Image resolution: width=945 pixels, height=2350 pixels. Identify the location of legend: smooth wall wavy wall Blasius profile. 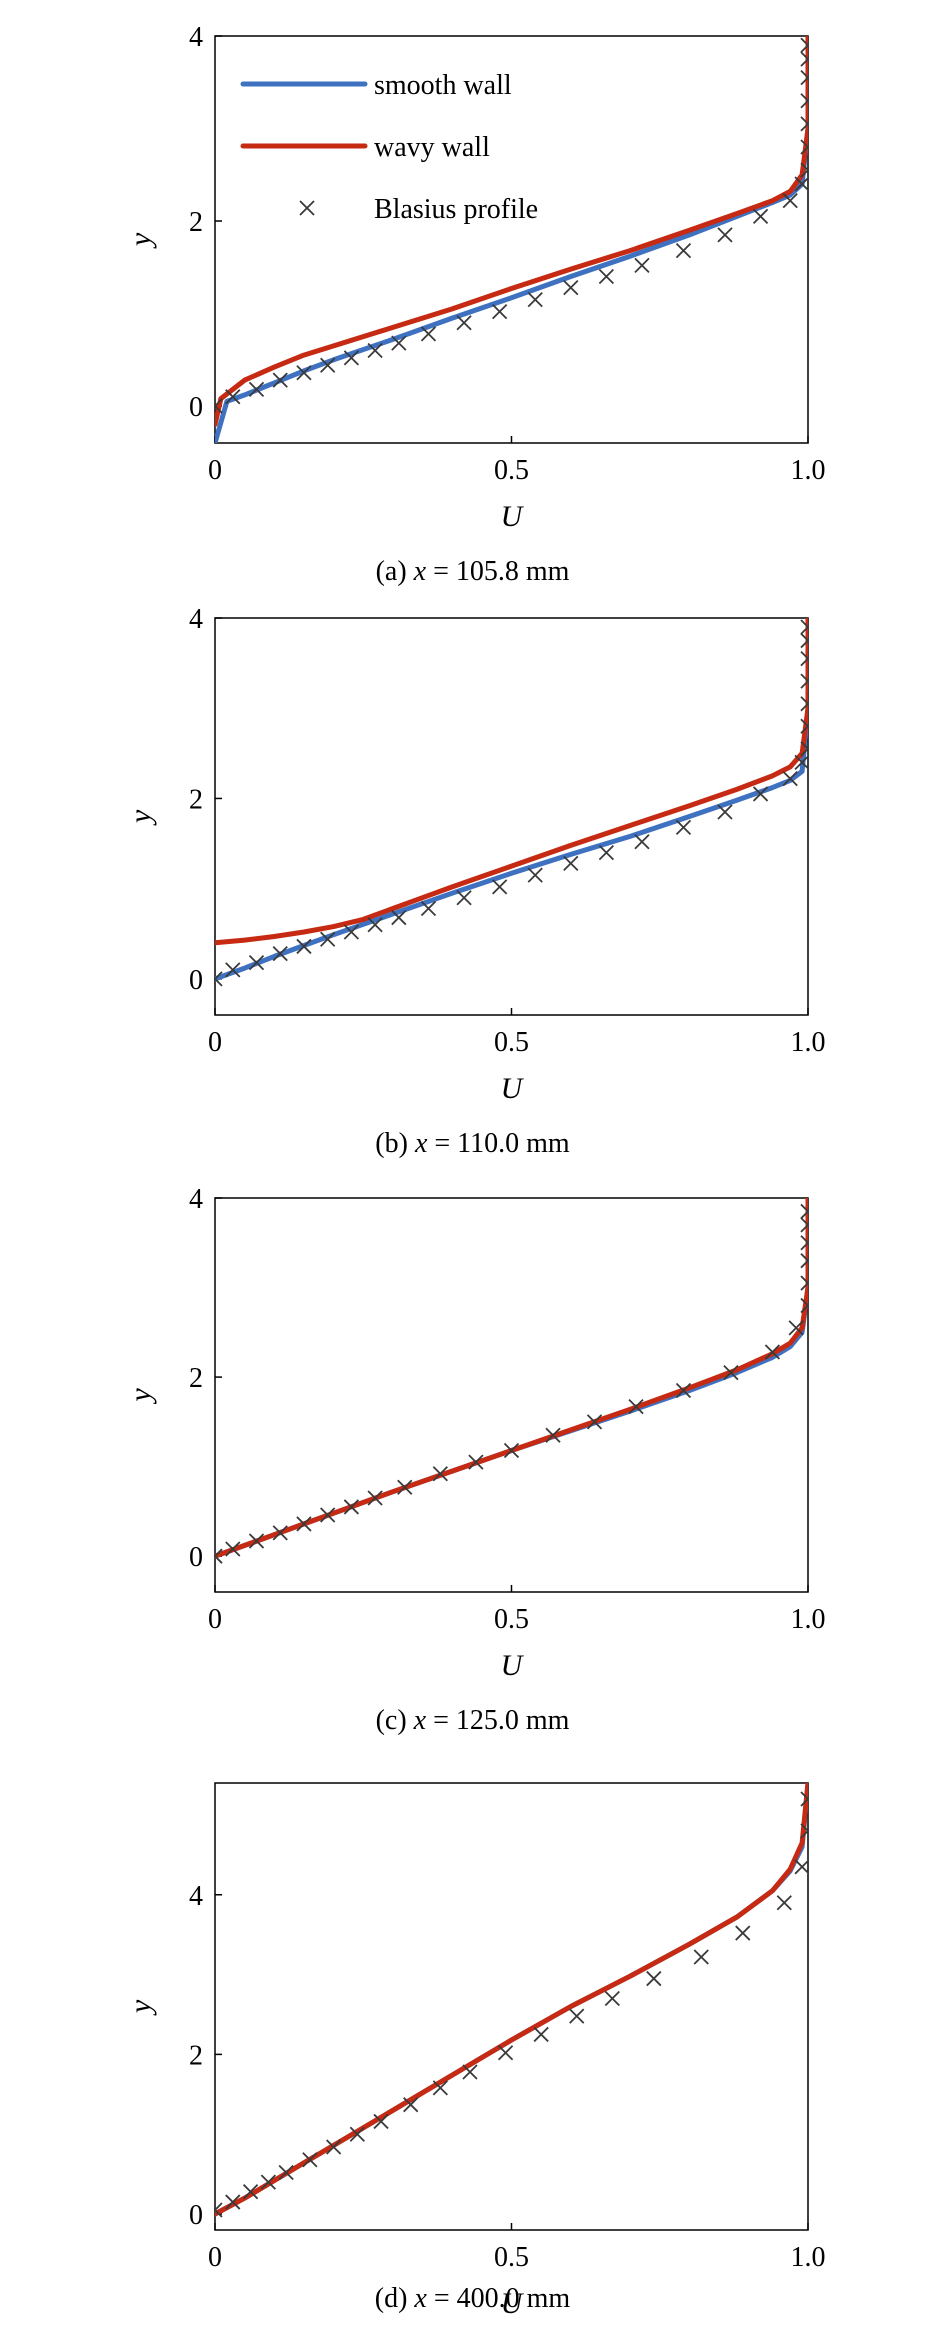
(389, 147).